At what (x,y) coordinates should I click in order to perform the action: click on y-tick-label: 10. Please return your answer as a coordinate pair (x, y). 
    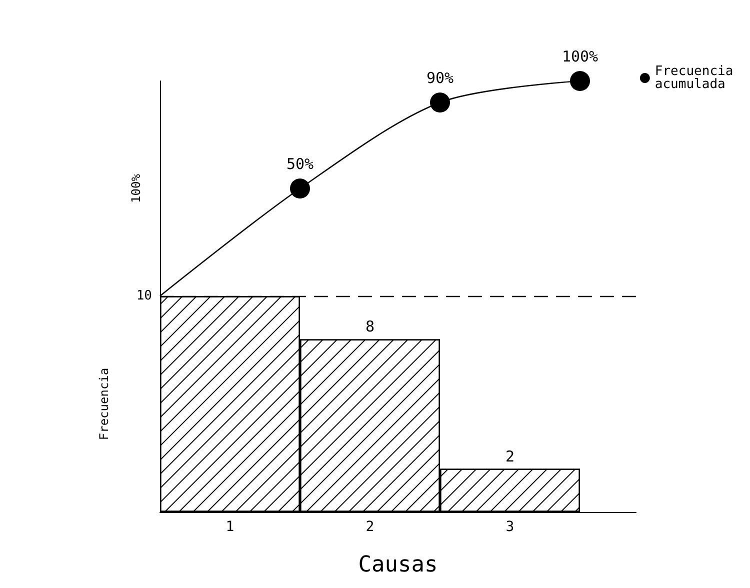
    Looking at the image, I should click on (144, 296).